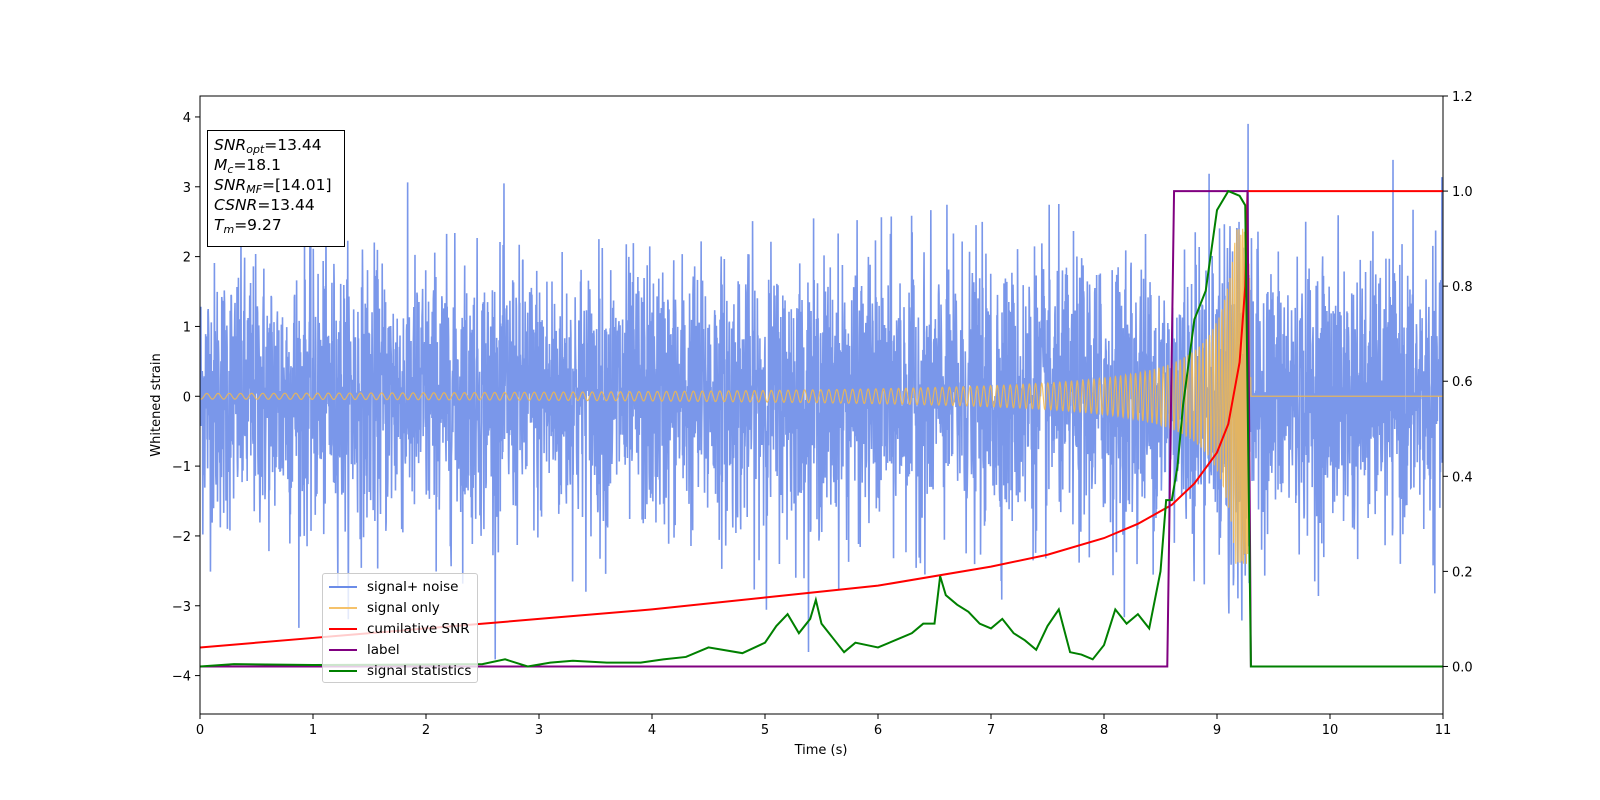  I want to click on x-tick-label: 2, so click(426, 730).